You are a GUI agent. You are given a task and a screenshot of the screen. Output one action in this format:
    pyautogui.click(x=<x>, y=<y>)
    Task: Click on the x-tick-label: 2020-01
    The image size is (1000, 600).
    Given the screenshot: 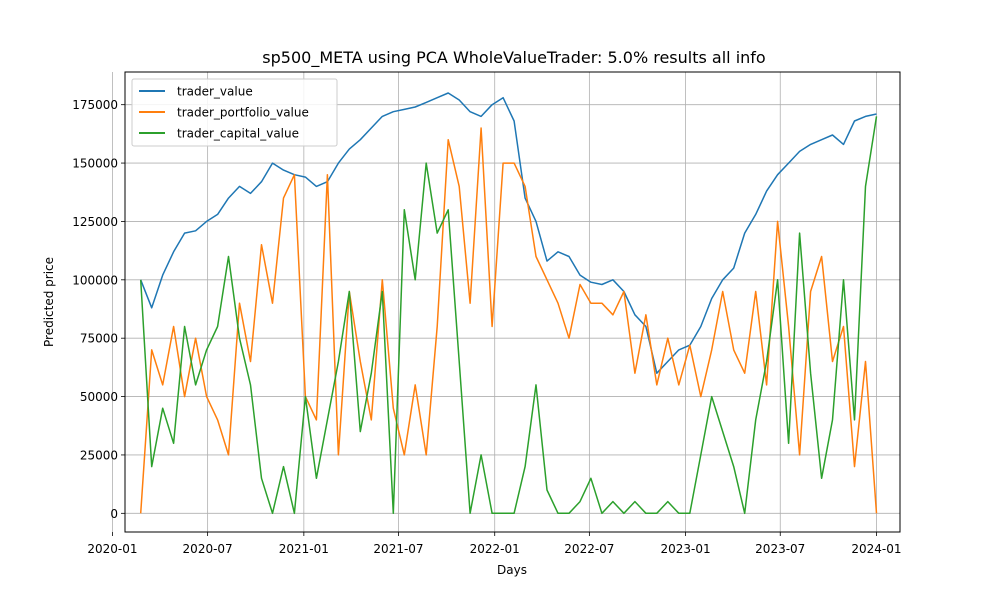 What is the action you would take?
    pyautogui.click(x=112, y=549)
    